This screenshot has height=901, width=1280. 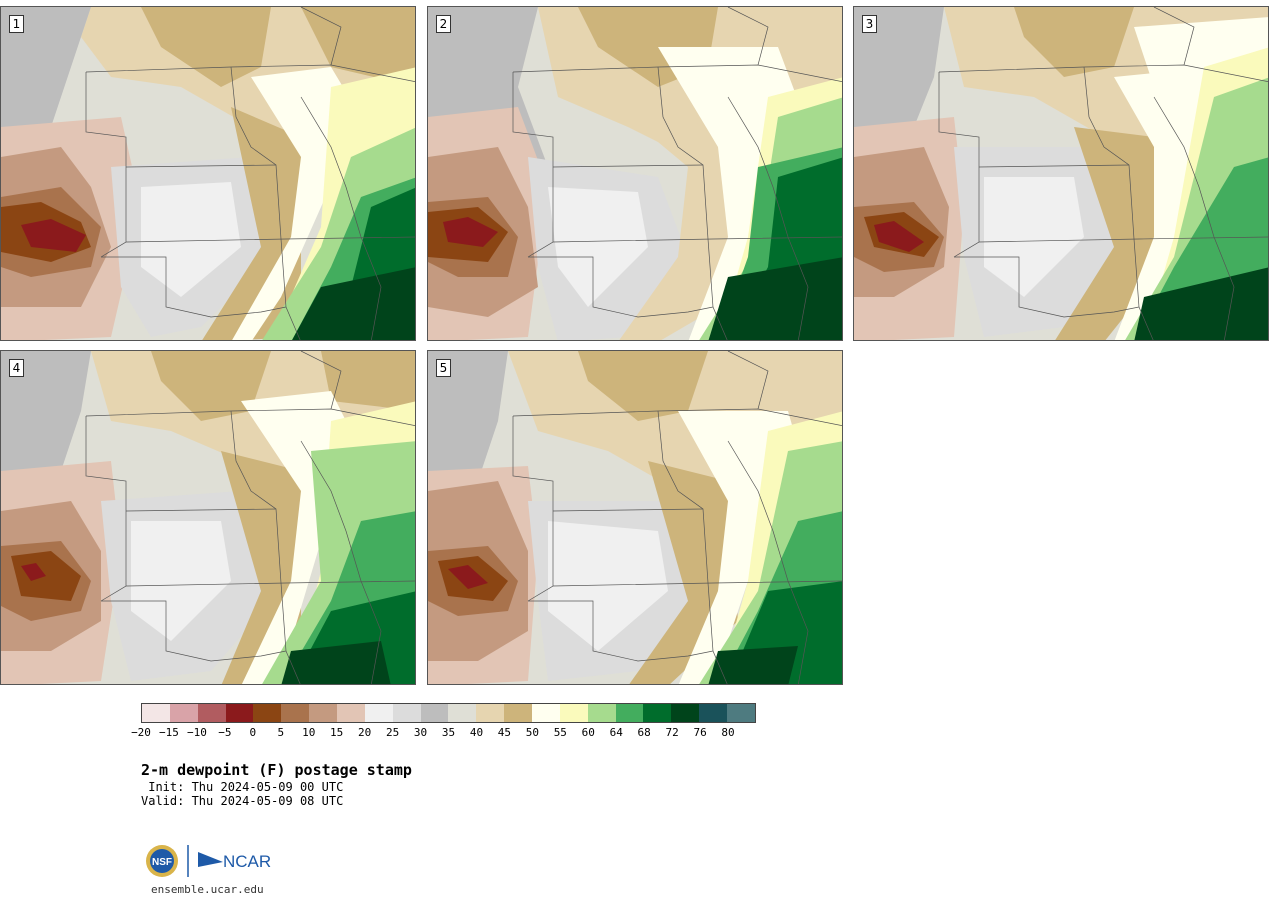 What do you see at coordinates (365, 732) in the screenshot?
I see `colorbar-tick-label: 20` at bounding box center [365, 732].